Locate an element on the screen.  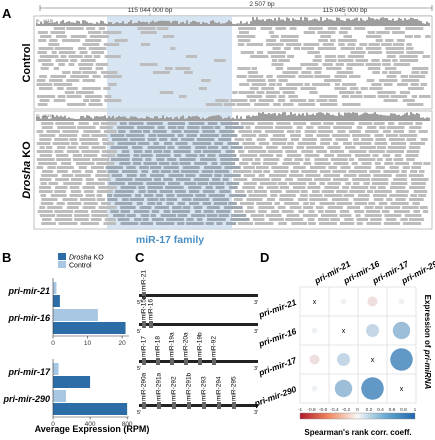
colorbar-tick-label: 0.8 is located at coordinates (403, 410).